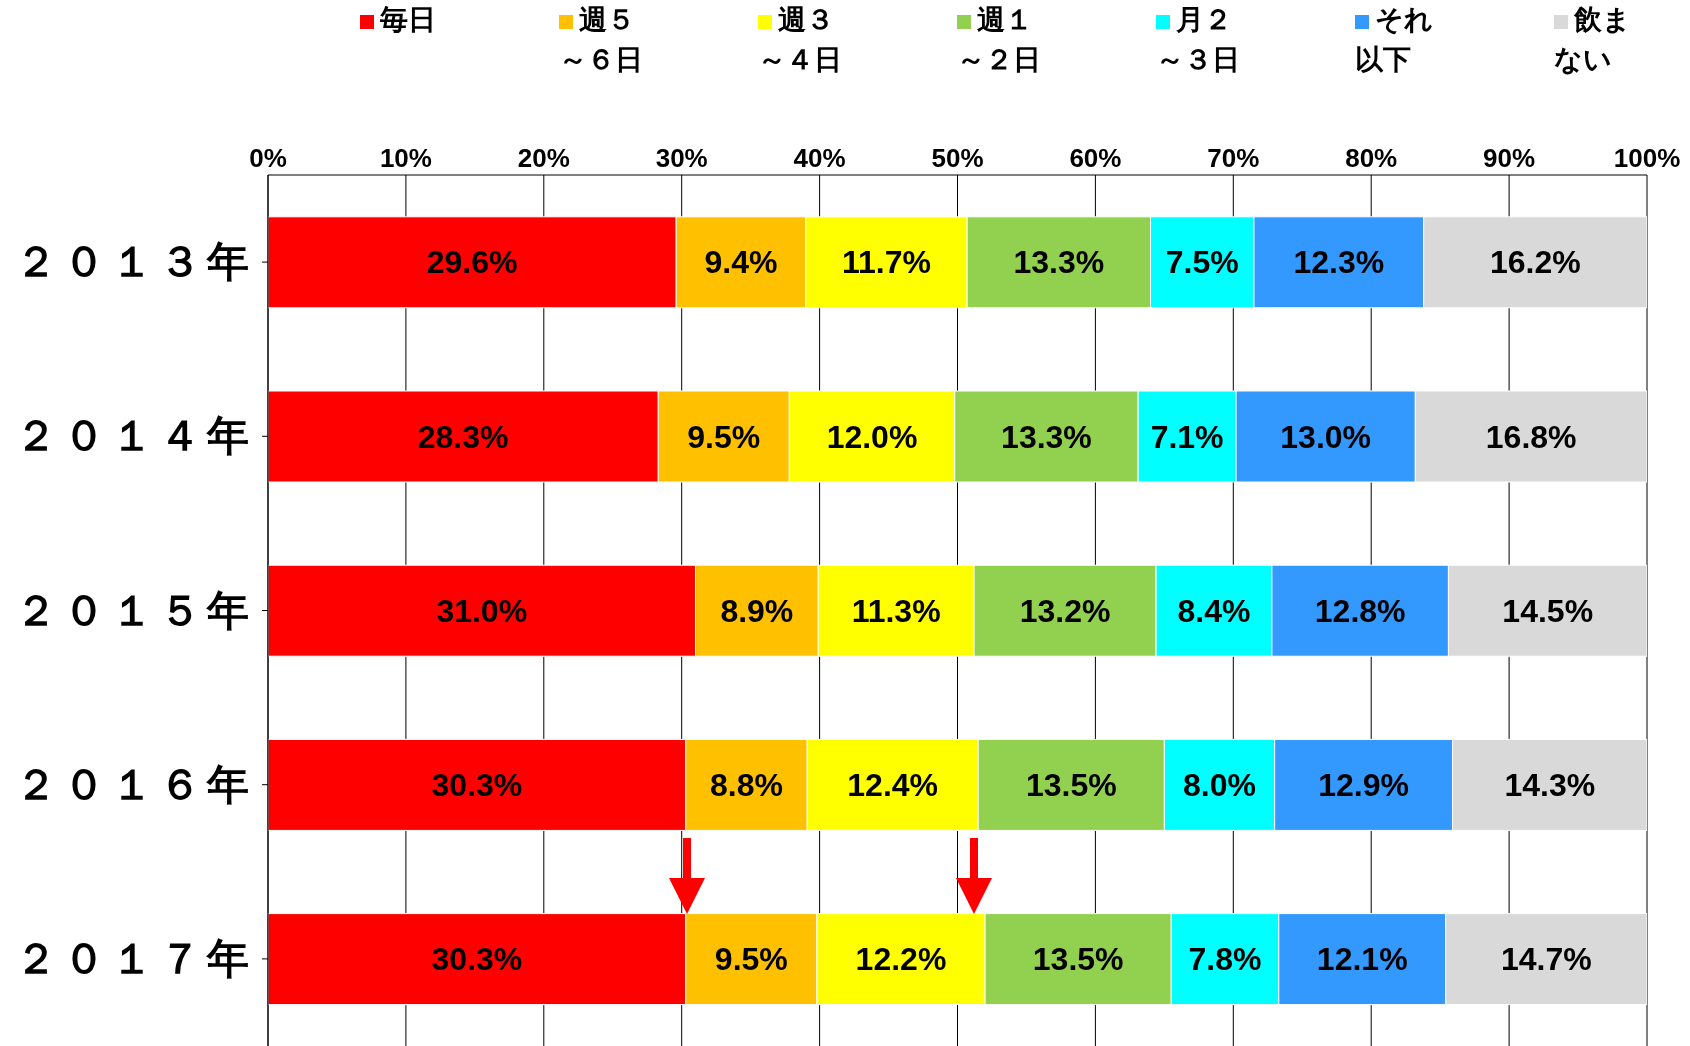 The width and height of the screenshot is (1690, 1046). What do you see at coordinates (1233, 158) in the screenshot?
I see `x-tick-label: 70%` at bounding box center [1233, 158].